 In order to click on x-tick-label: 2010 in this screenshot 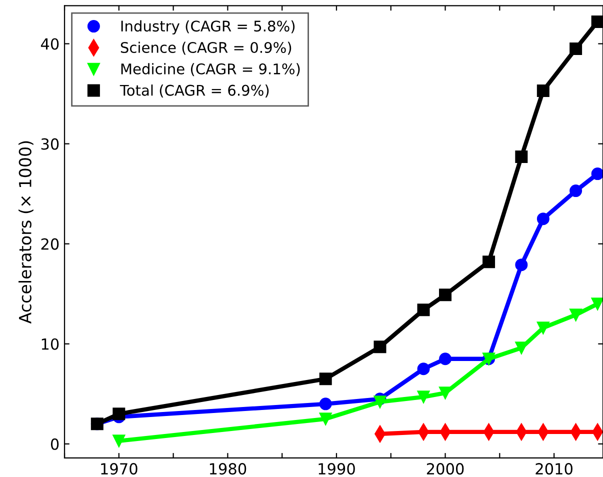, I will do `click(554, 469)`.